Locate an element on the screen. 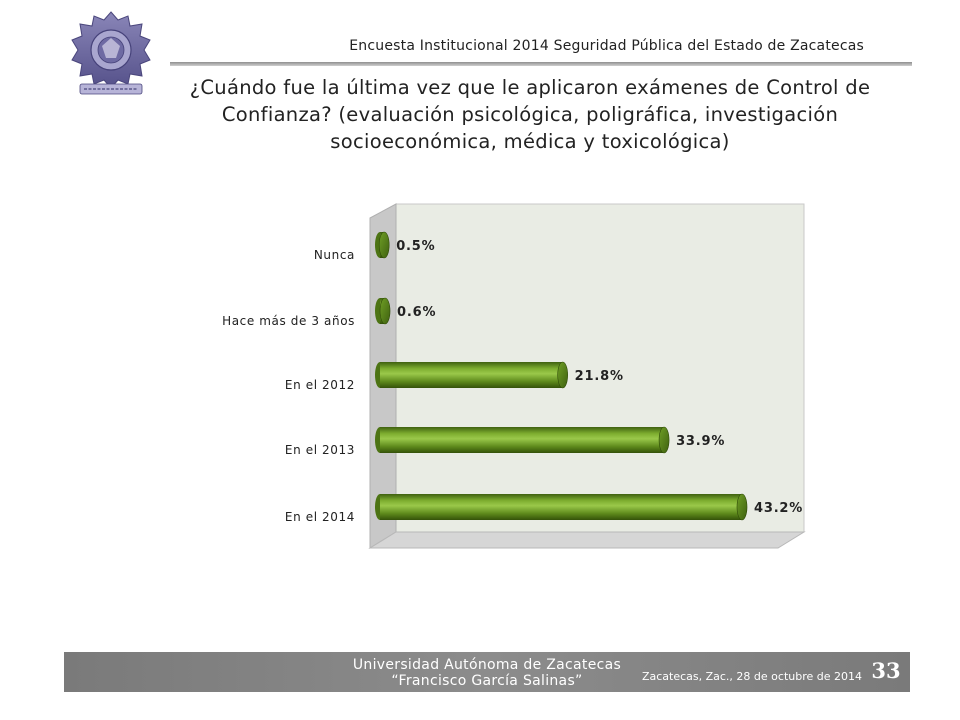 The height and width of the screenshot is (720, 960). category-label-4: En el 2014 is located at coordinates (320, 517).